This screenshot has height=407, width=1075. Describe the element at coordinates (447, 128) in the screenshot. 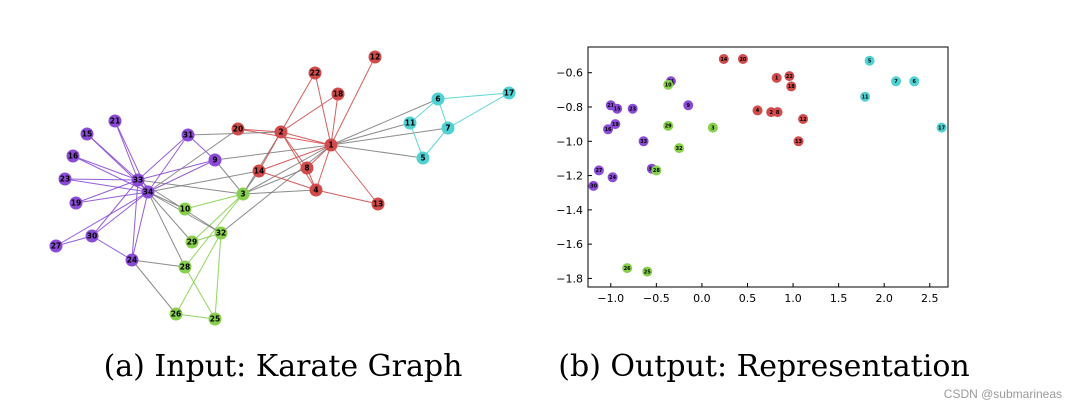

I see `graph-node-label-7: 7` at that location.